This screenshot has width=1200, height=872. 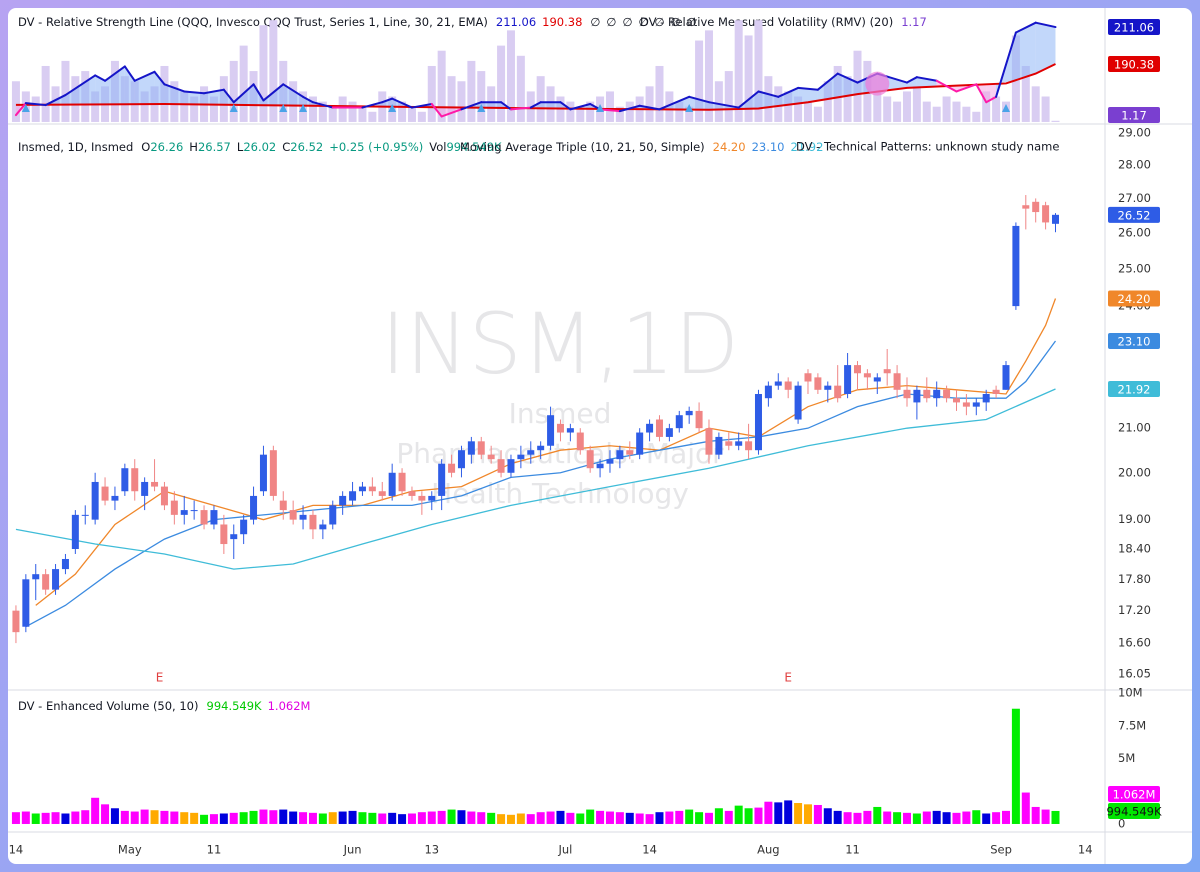 What do you see at coordinates (160, 678) in the screenshot?
I see `earnings-marker: E` at bounding box center [160, 678].